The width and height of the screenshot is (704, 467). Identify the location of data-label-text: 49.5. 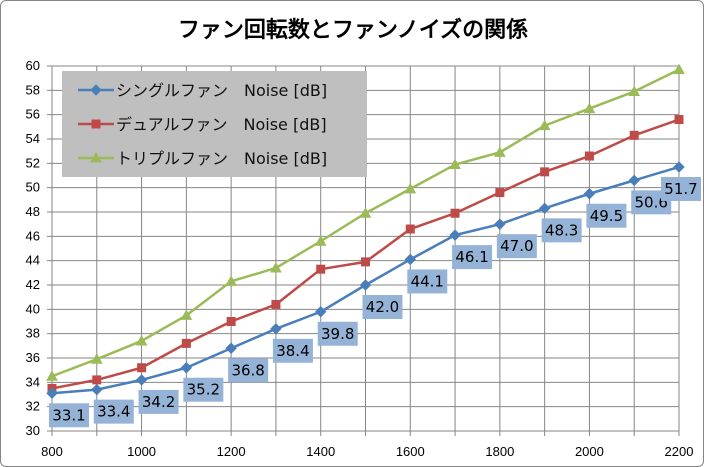
(606, 216).